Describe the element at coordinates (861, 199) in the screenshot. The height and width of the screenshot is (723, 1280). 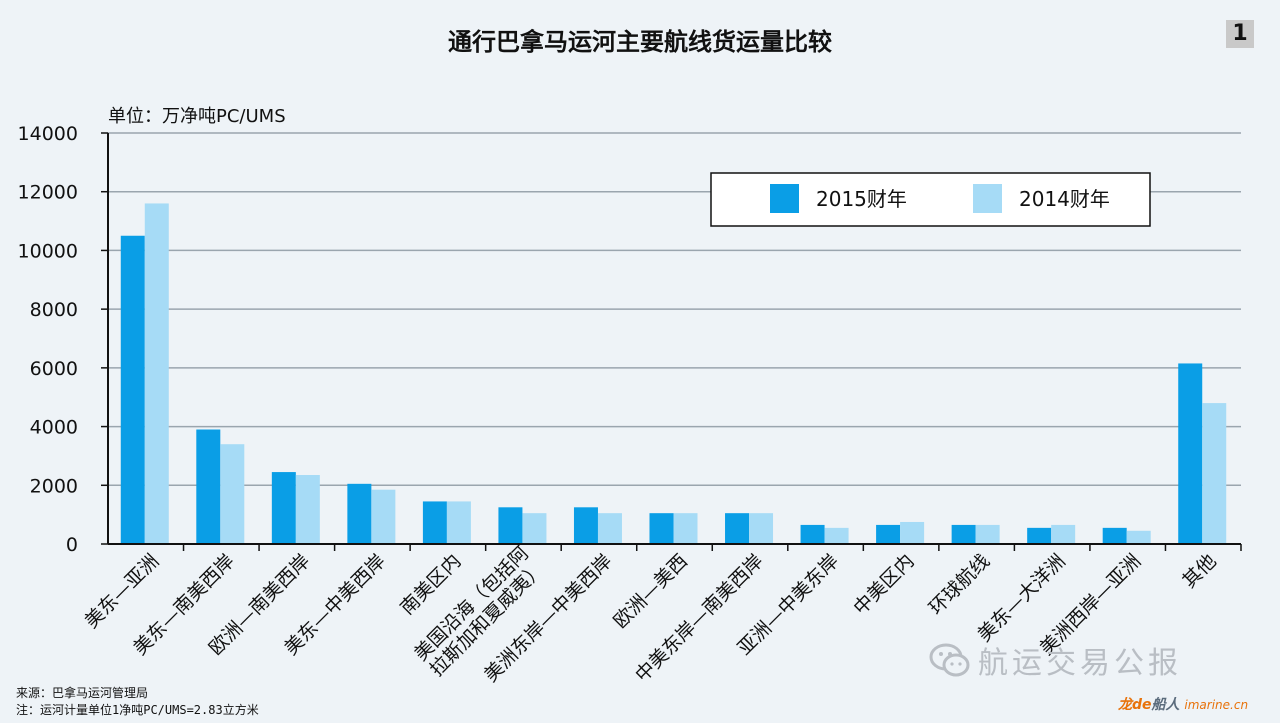
I see `legend-label: 2015财年` at that location.